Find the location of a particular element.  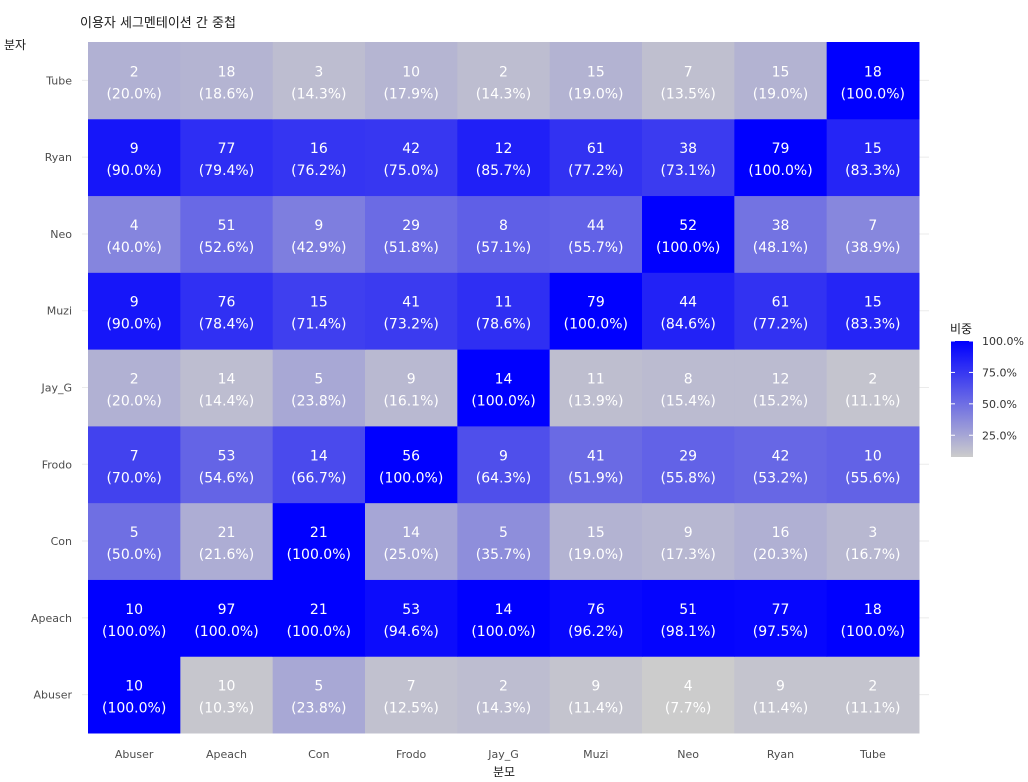

cell-percent-label: (51.9%) is located at coordinates (595, 478).